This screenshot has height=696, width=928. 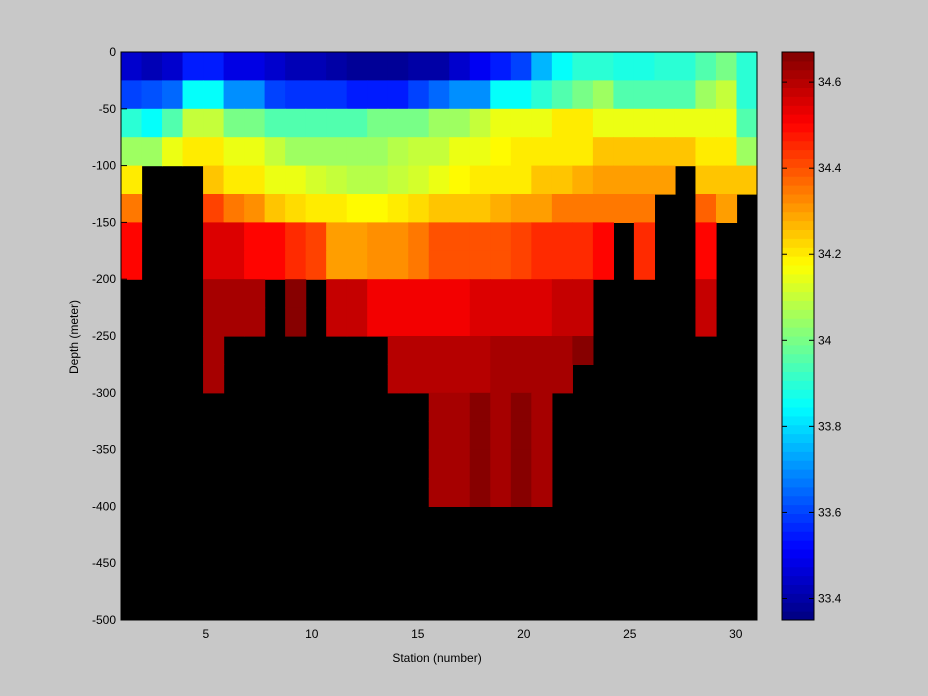 What do you see at coordinates (104, 166) in the screenshot?
I see `y-tick-label: -100` at bounding box center [104, 166].